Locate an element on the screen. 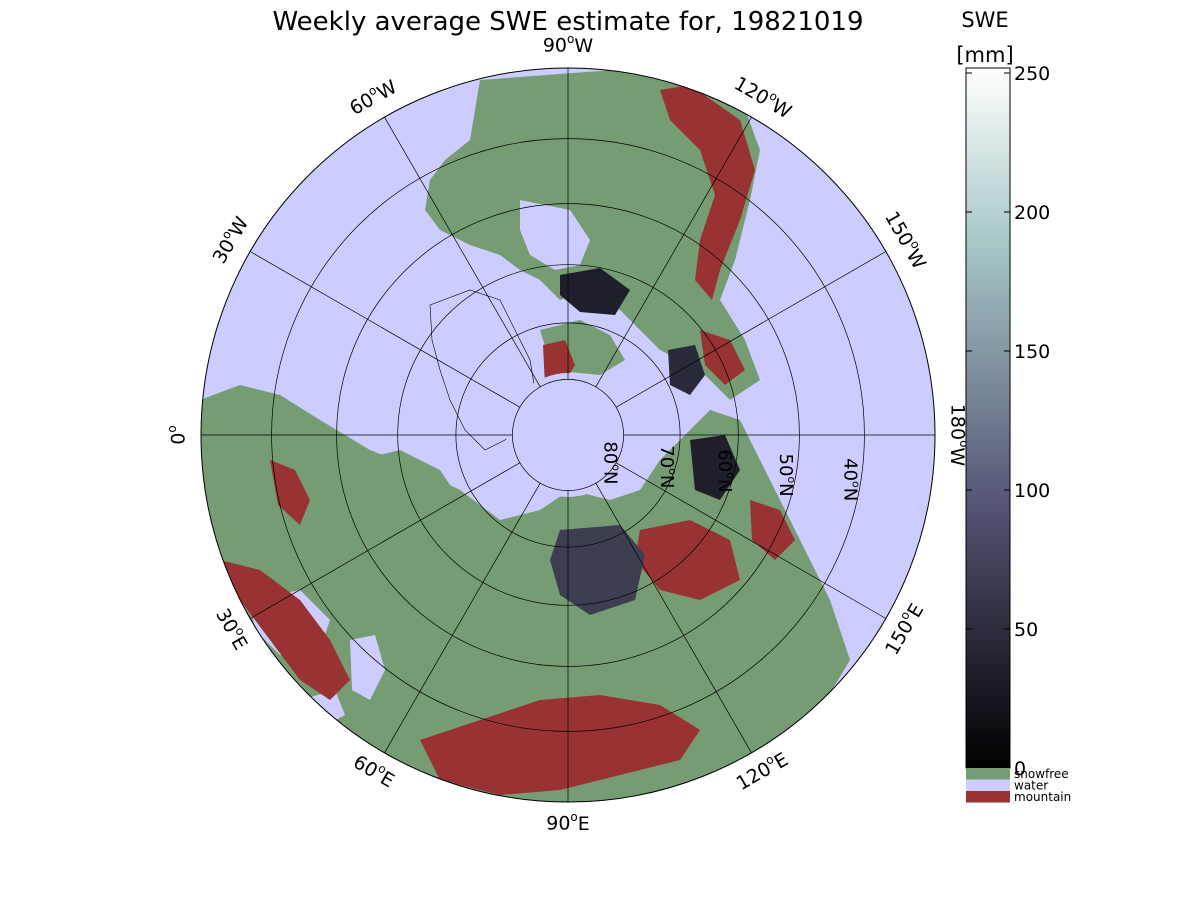 Image resolution: width=1200 pixels, height=900 pixels. meridian-label: 90oE is located at coordinates (568, 822).